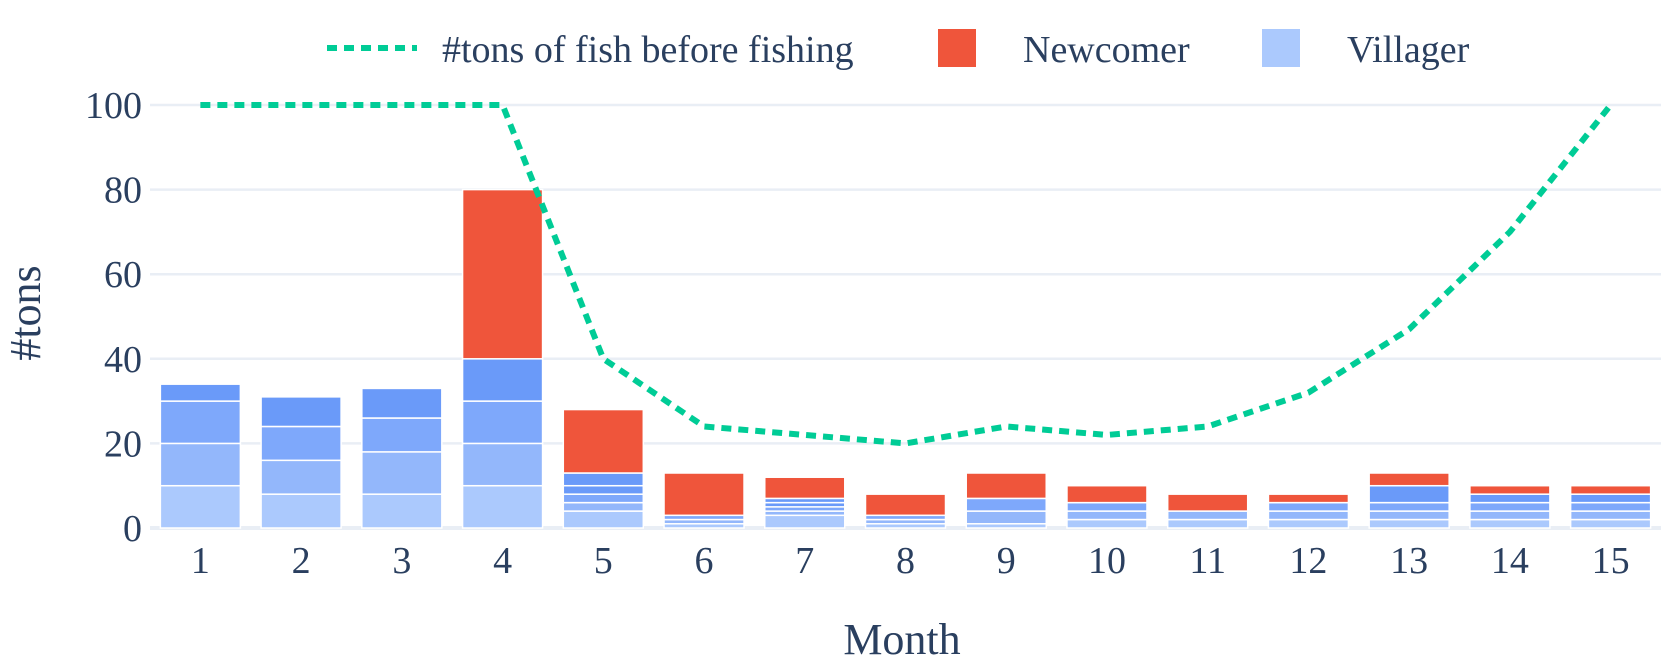  What do you see at coordinates (603, 561) in the screenshot?
I see `x-tick-label: 5` at bounding box center [603, 561].